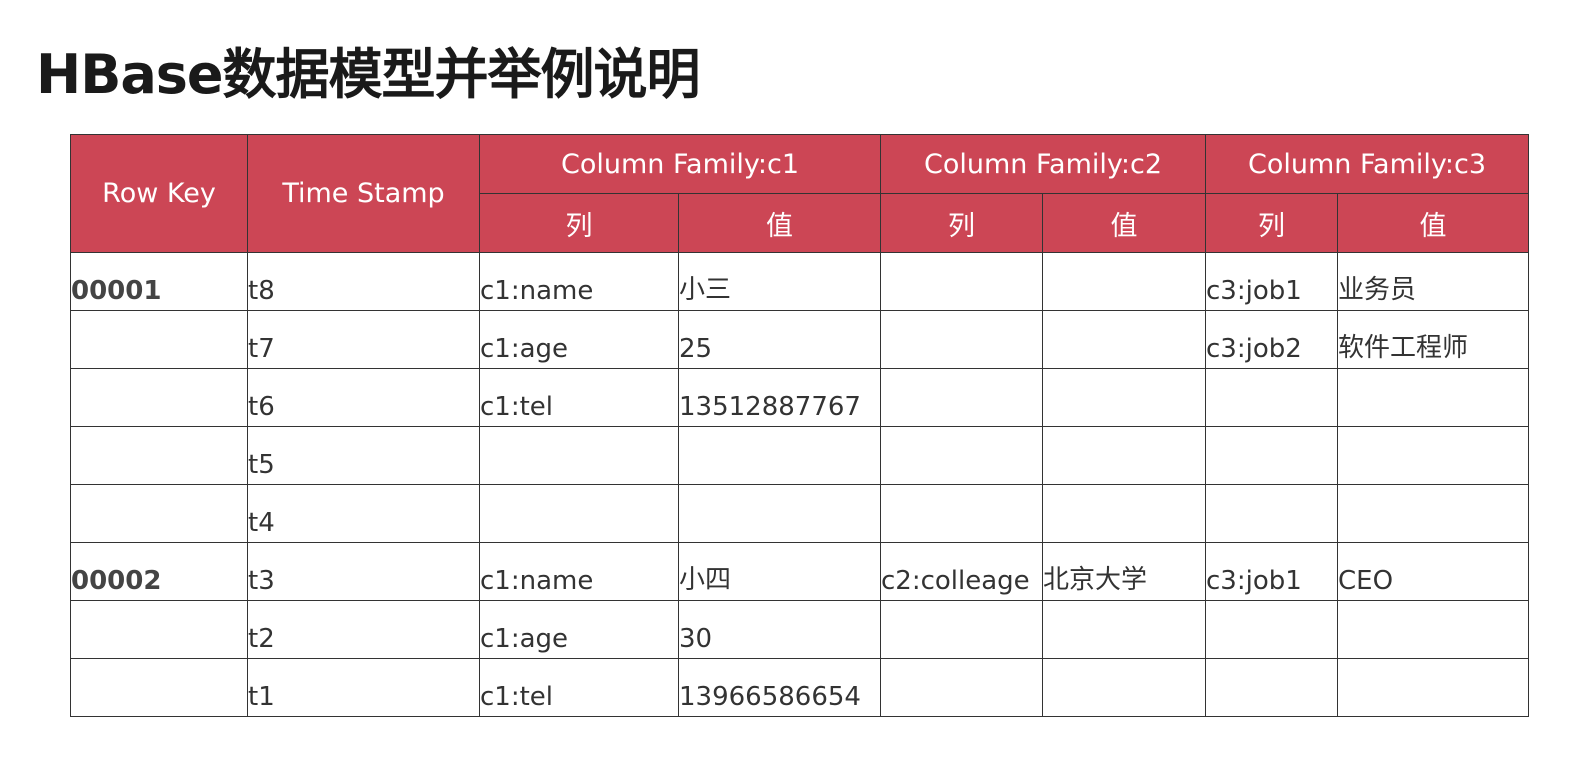  I want to click on table-row: t1 c1:tel 13966586654, so click(799, 687).